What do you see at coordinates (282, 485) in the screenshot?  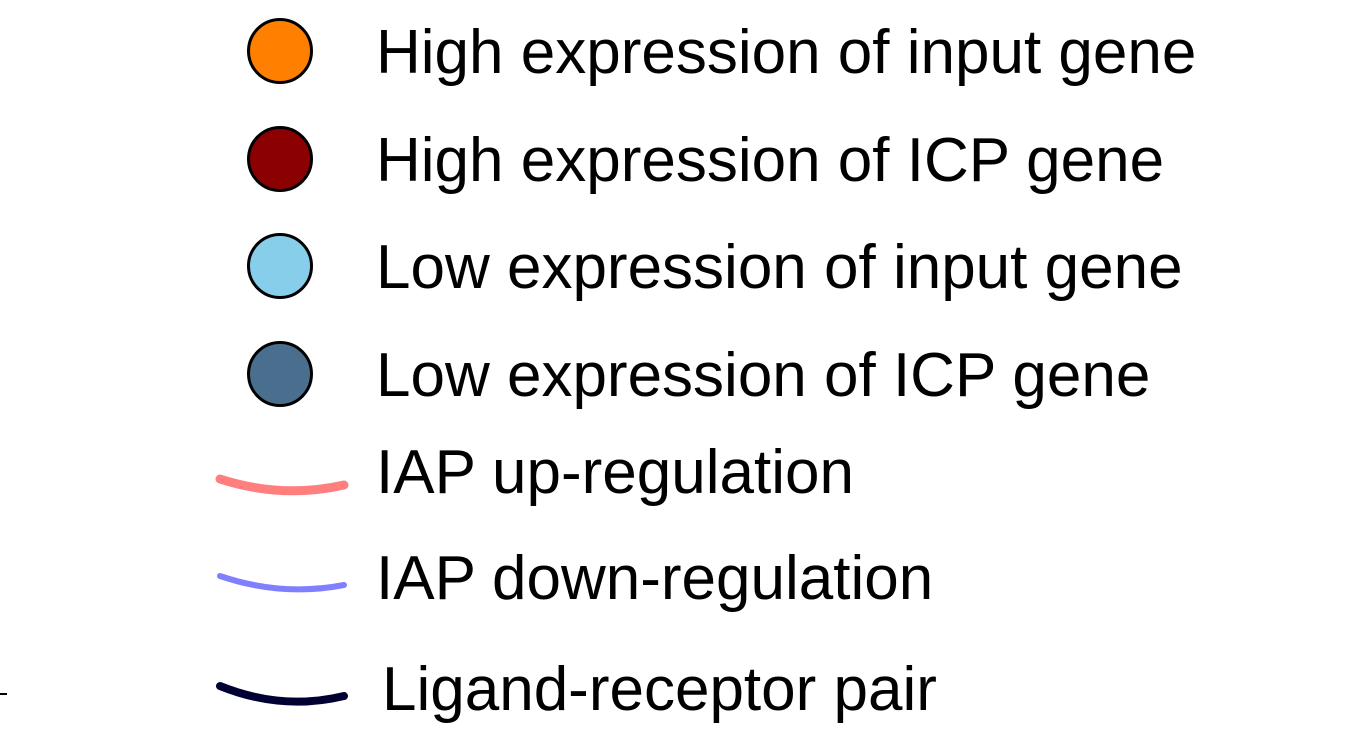 I see `pink-curve-icon` at bounding box center [282, 485].